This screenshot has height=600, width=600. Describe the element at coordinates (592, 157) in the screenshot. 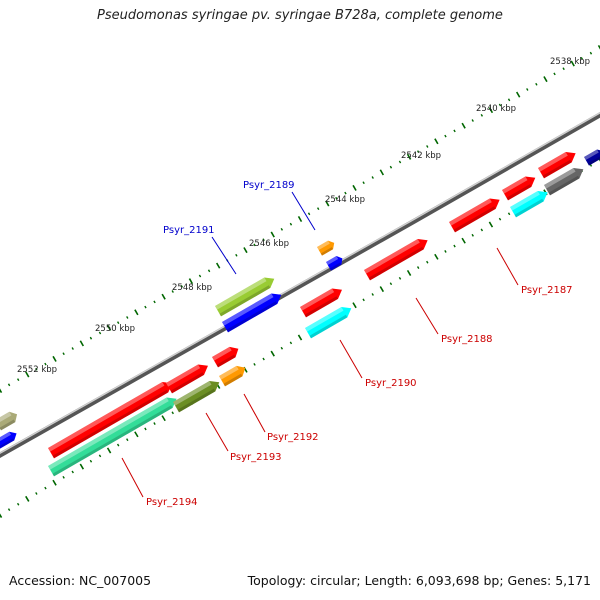

I see `gene-upper-navy` at that location.